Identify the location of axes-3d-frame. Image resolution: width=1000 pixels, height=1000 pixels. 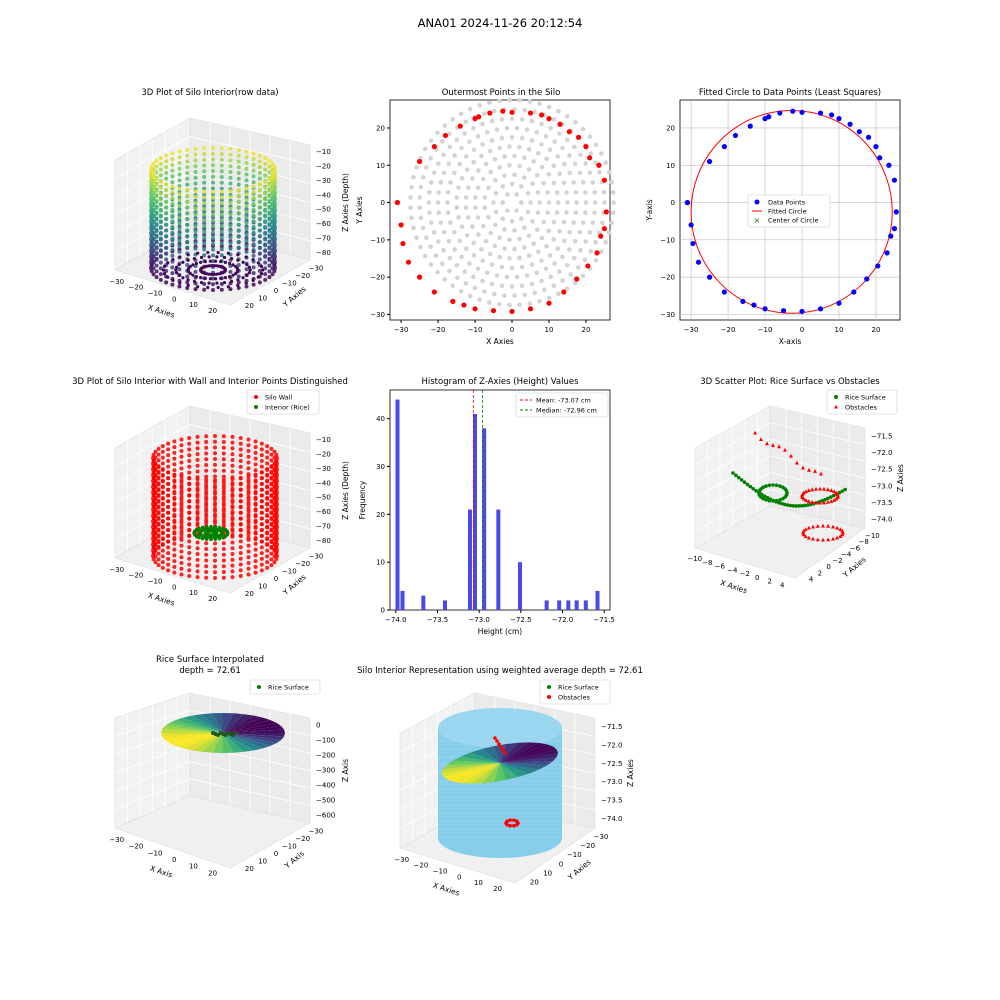
(780, 492).